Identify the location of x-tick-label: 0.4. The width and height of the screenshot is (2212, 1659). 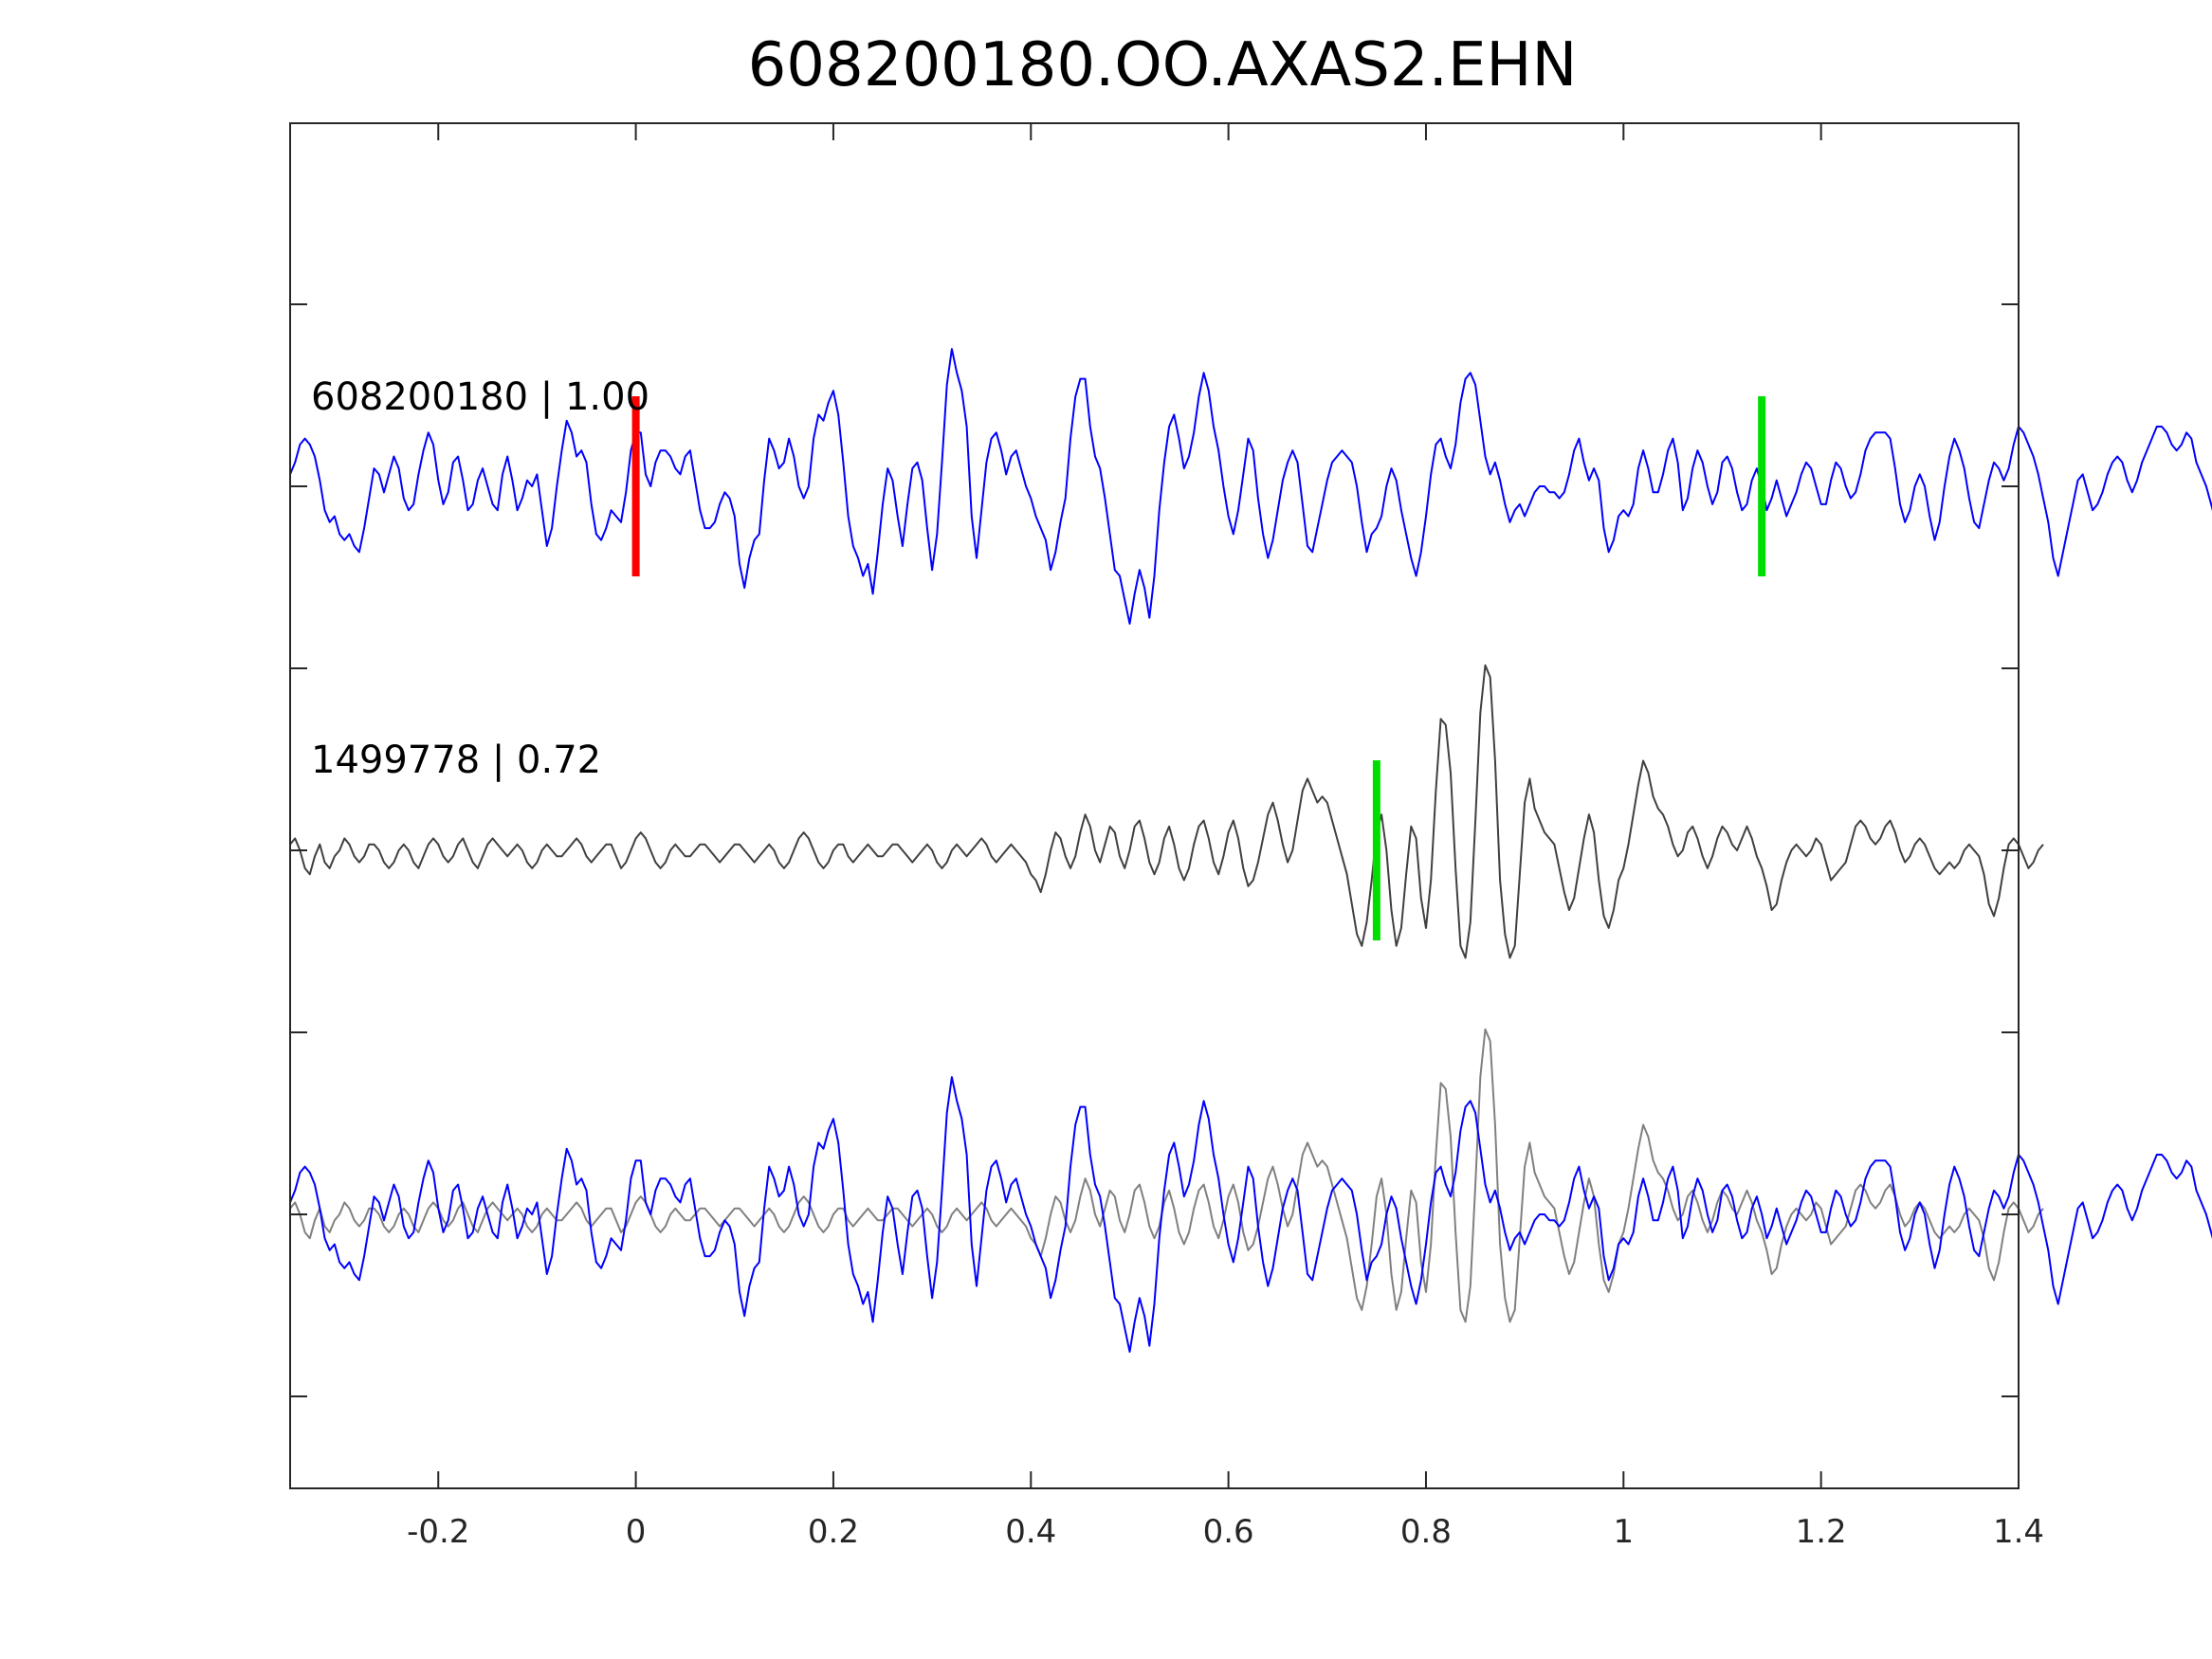
(1030, 1532).